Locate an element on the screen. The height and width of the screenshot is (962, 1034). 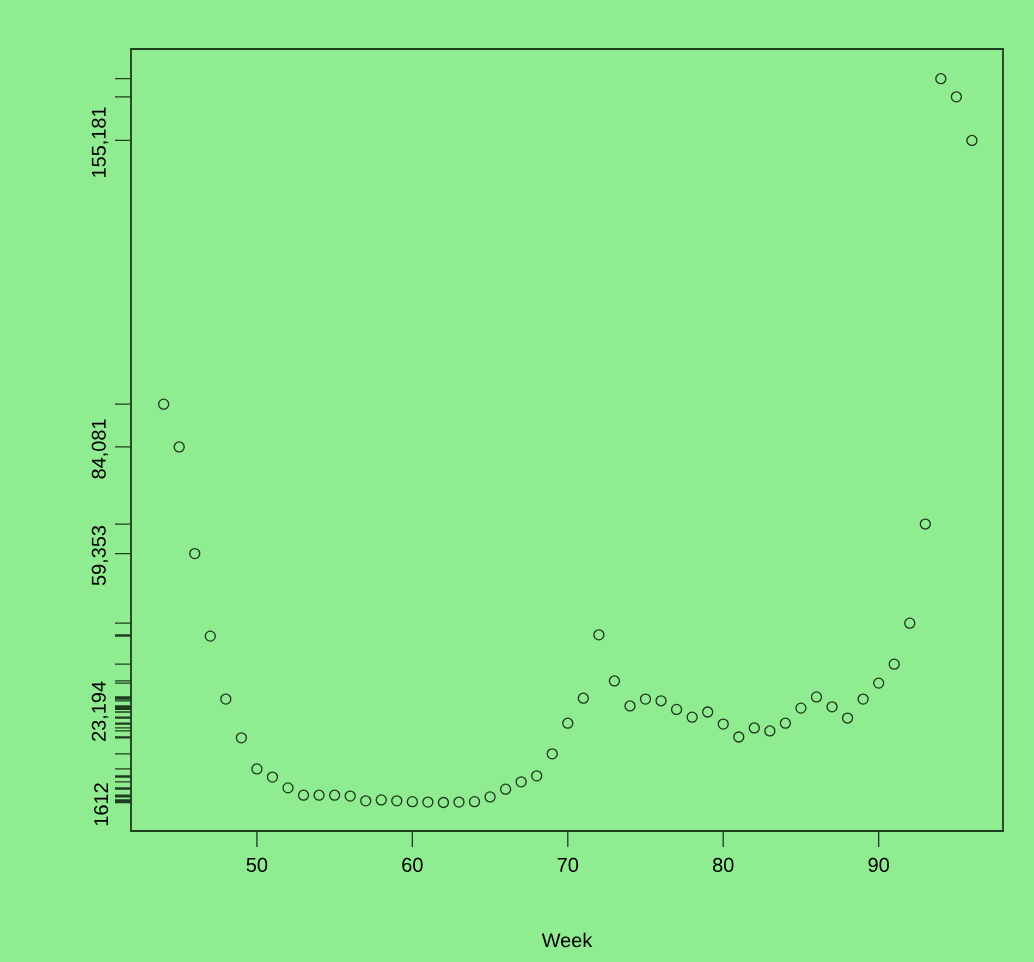
x-tick-label: 80 is located at coordinates (723, 864).